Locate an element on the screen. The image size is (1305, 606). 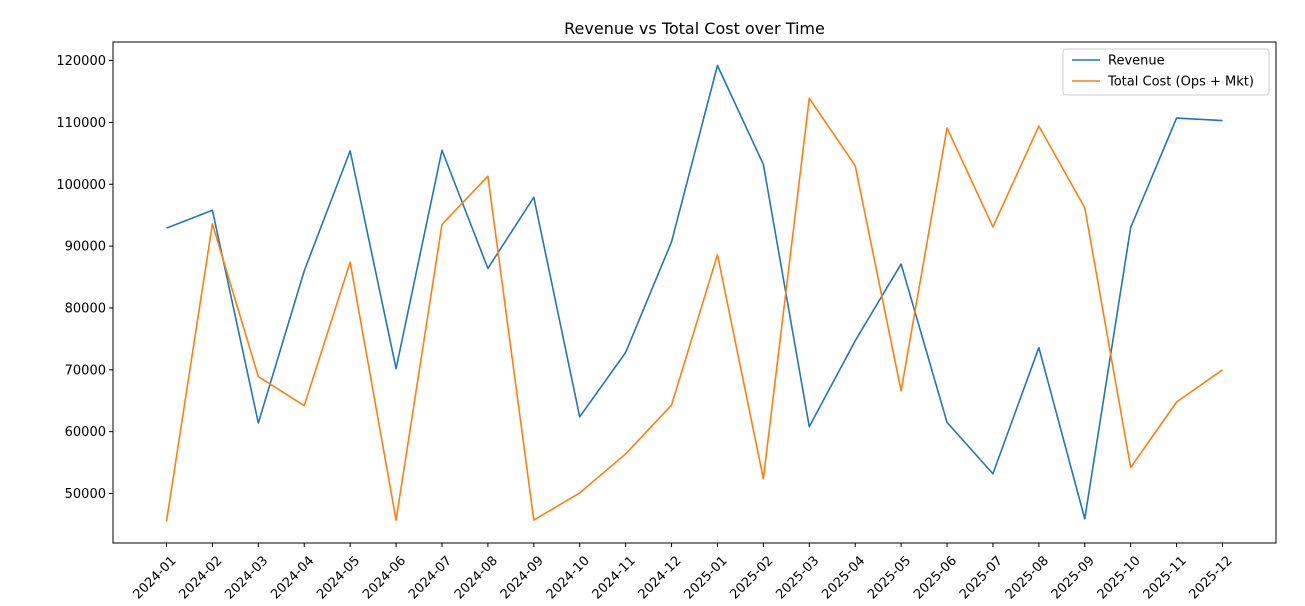
chart-title: Revenue vs Total Cost over Time is located at coordinates (694, 28).